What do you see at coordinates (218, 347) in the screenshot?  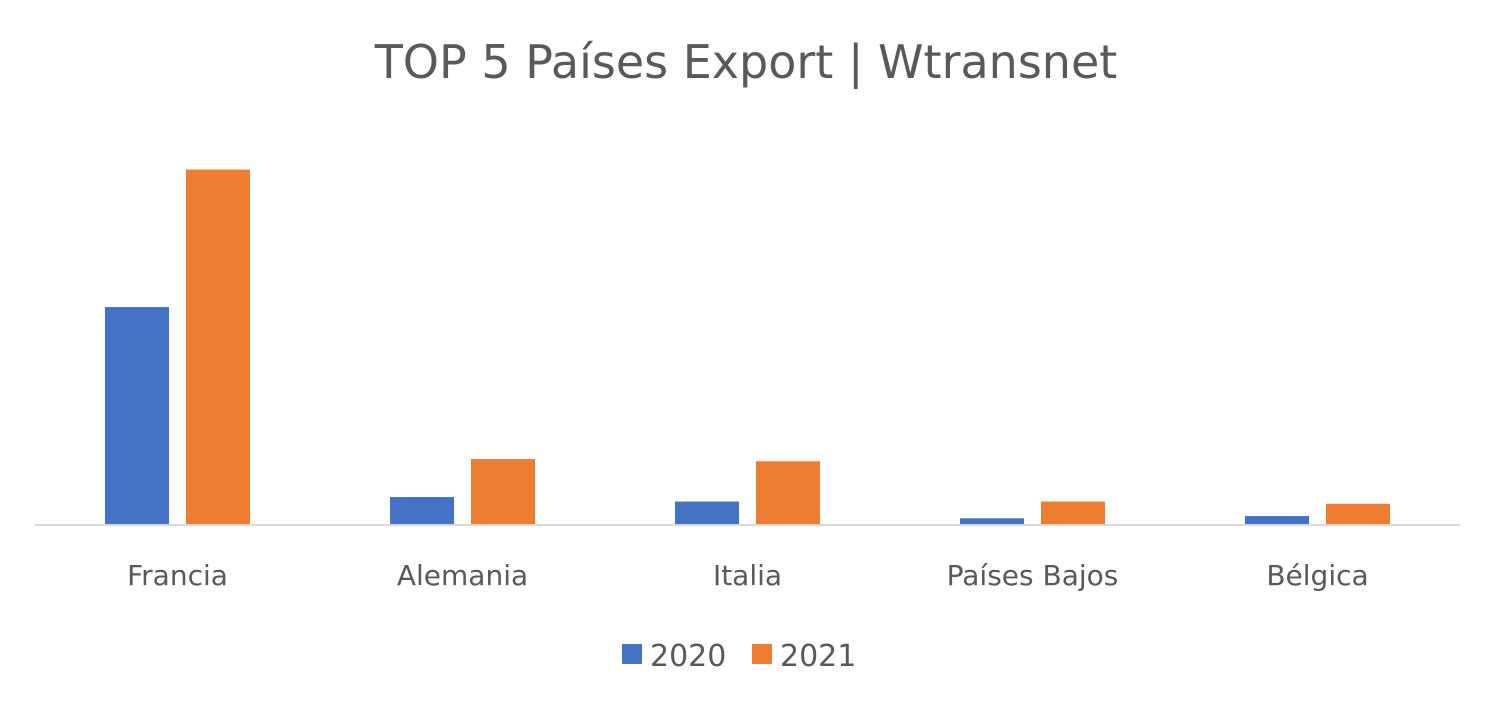 I see `bar-2021-francia` at bounding box center [218, 347].